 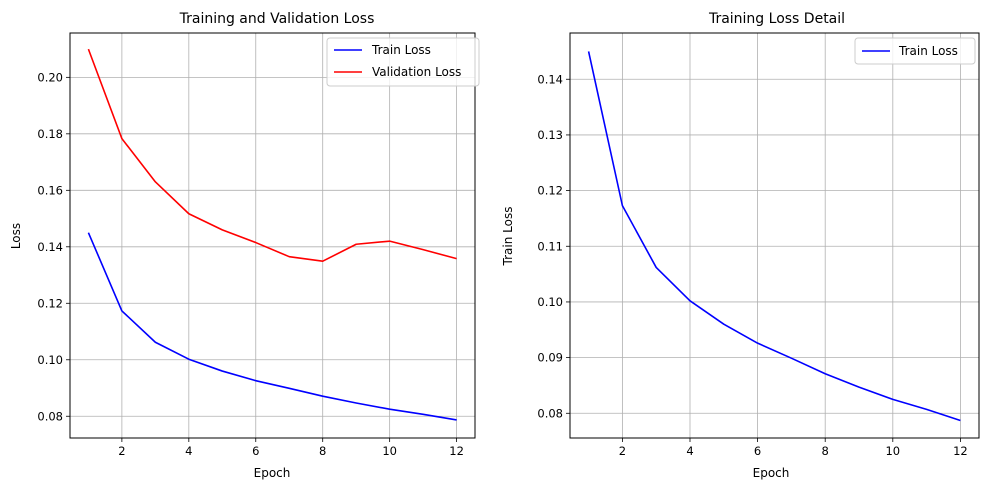 What do you see at coordinates (255, 451) in the screenshot?
I see `chart-loss-x-tick-label: 6` at bounding box center [255, 451].